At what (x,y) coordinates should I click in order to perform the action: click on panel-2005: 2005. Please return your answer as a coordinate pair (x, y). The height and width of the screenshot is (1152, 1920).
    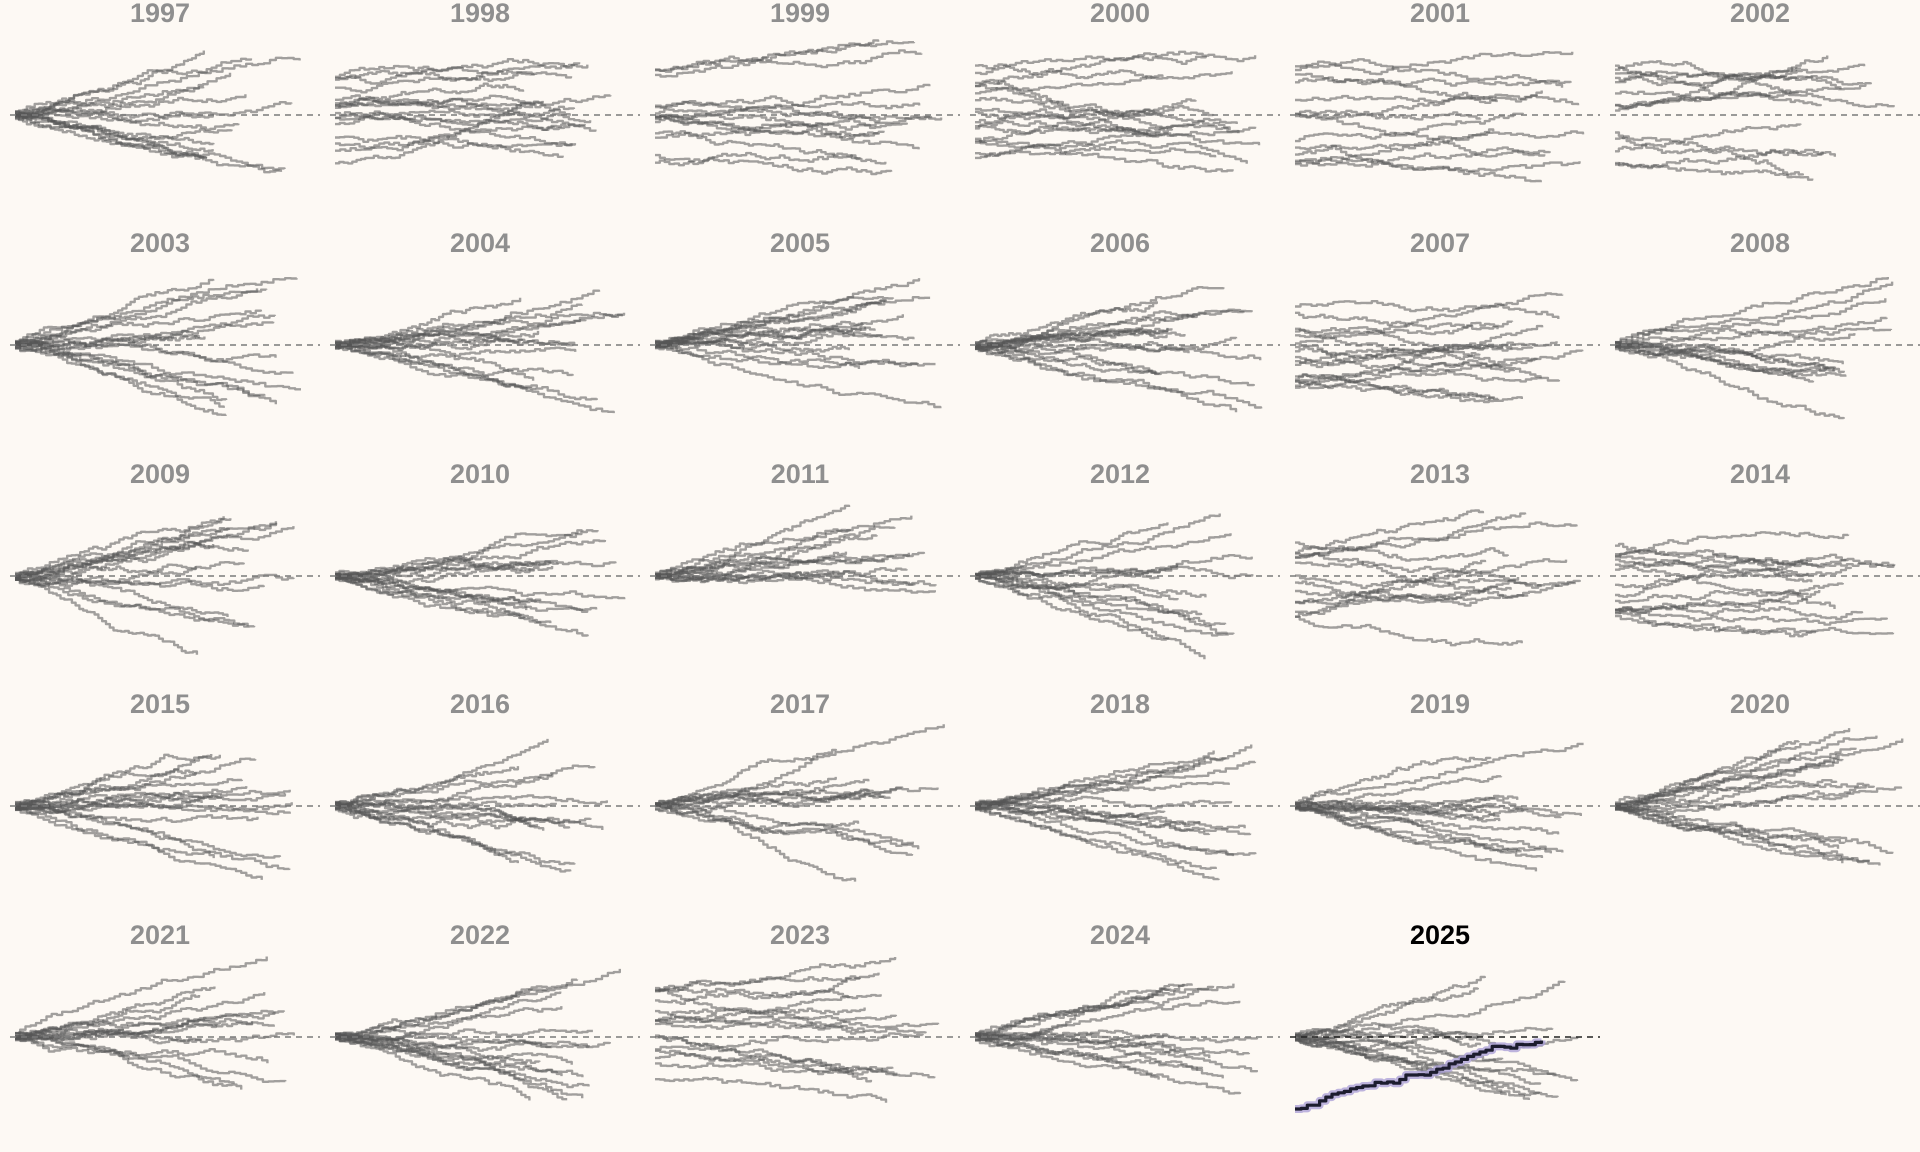
    Looking at the image, I should click on (805, 318).